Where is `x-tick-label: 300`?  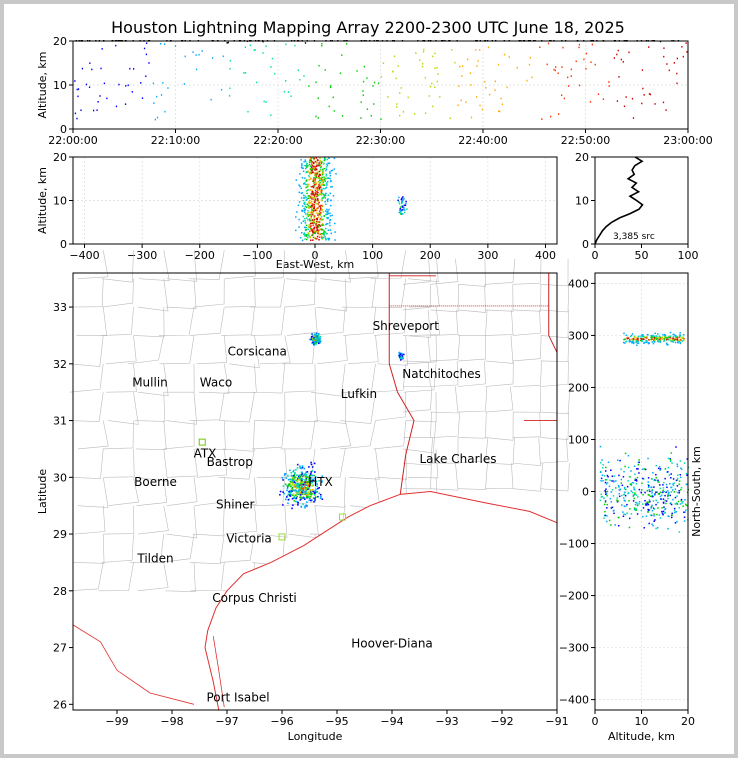
x-tick-label: 300 is located at coordinates (487, 255).